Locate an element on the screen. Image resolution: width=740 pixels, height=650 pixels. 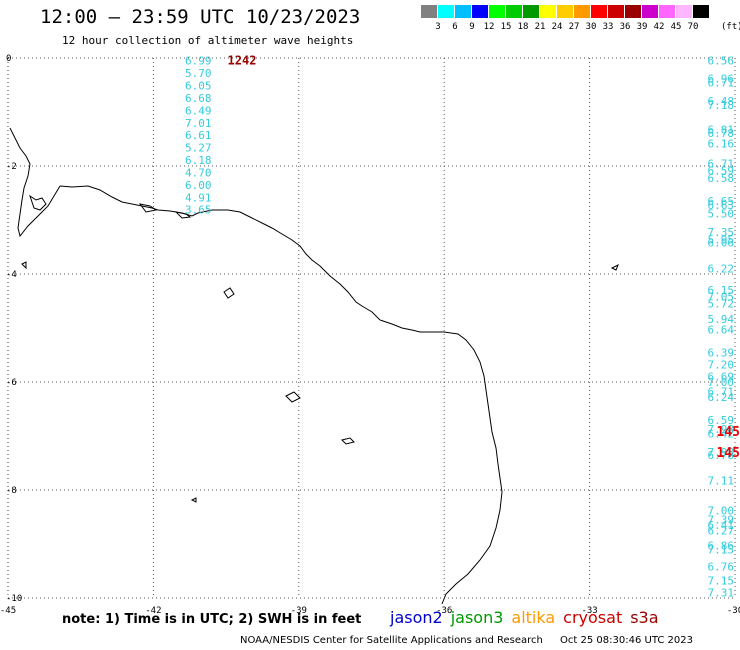
map-title: 12:00 – 23:59 UTC 10/23/2023 is located at coordinates (200, 17).